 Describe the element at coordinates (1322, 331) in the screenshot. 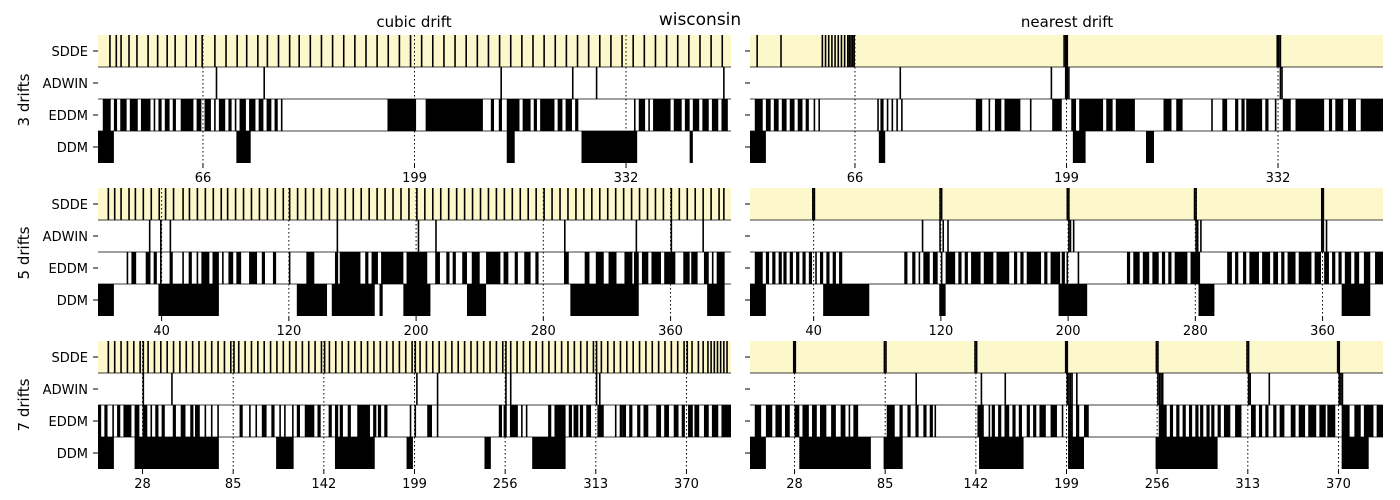

I see `x-tick-label: 360` at that location.